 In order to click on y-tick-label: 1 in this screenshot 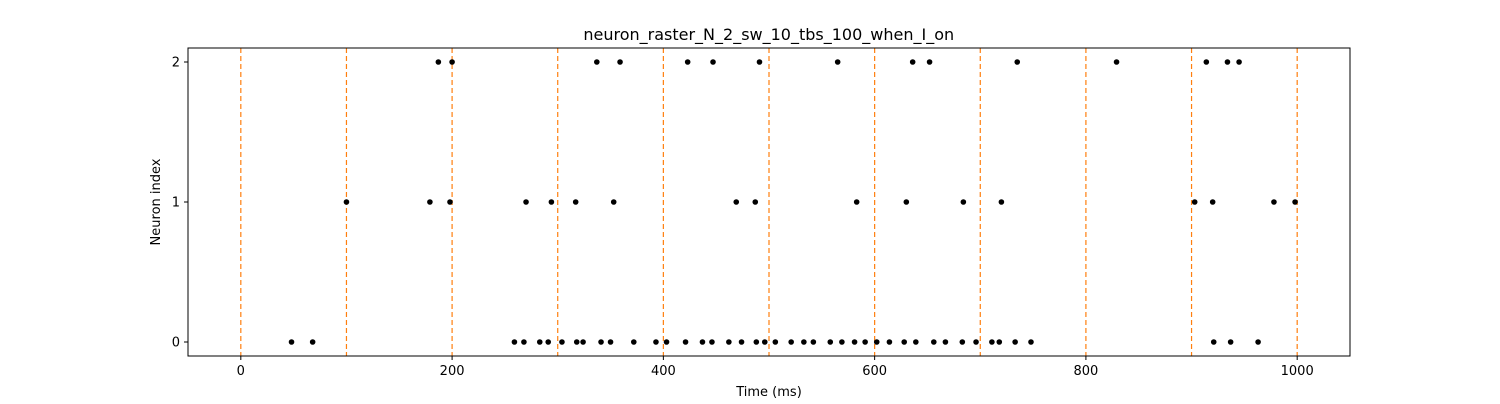, I will do `click(176, 203)`.